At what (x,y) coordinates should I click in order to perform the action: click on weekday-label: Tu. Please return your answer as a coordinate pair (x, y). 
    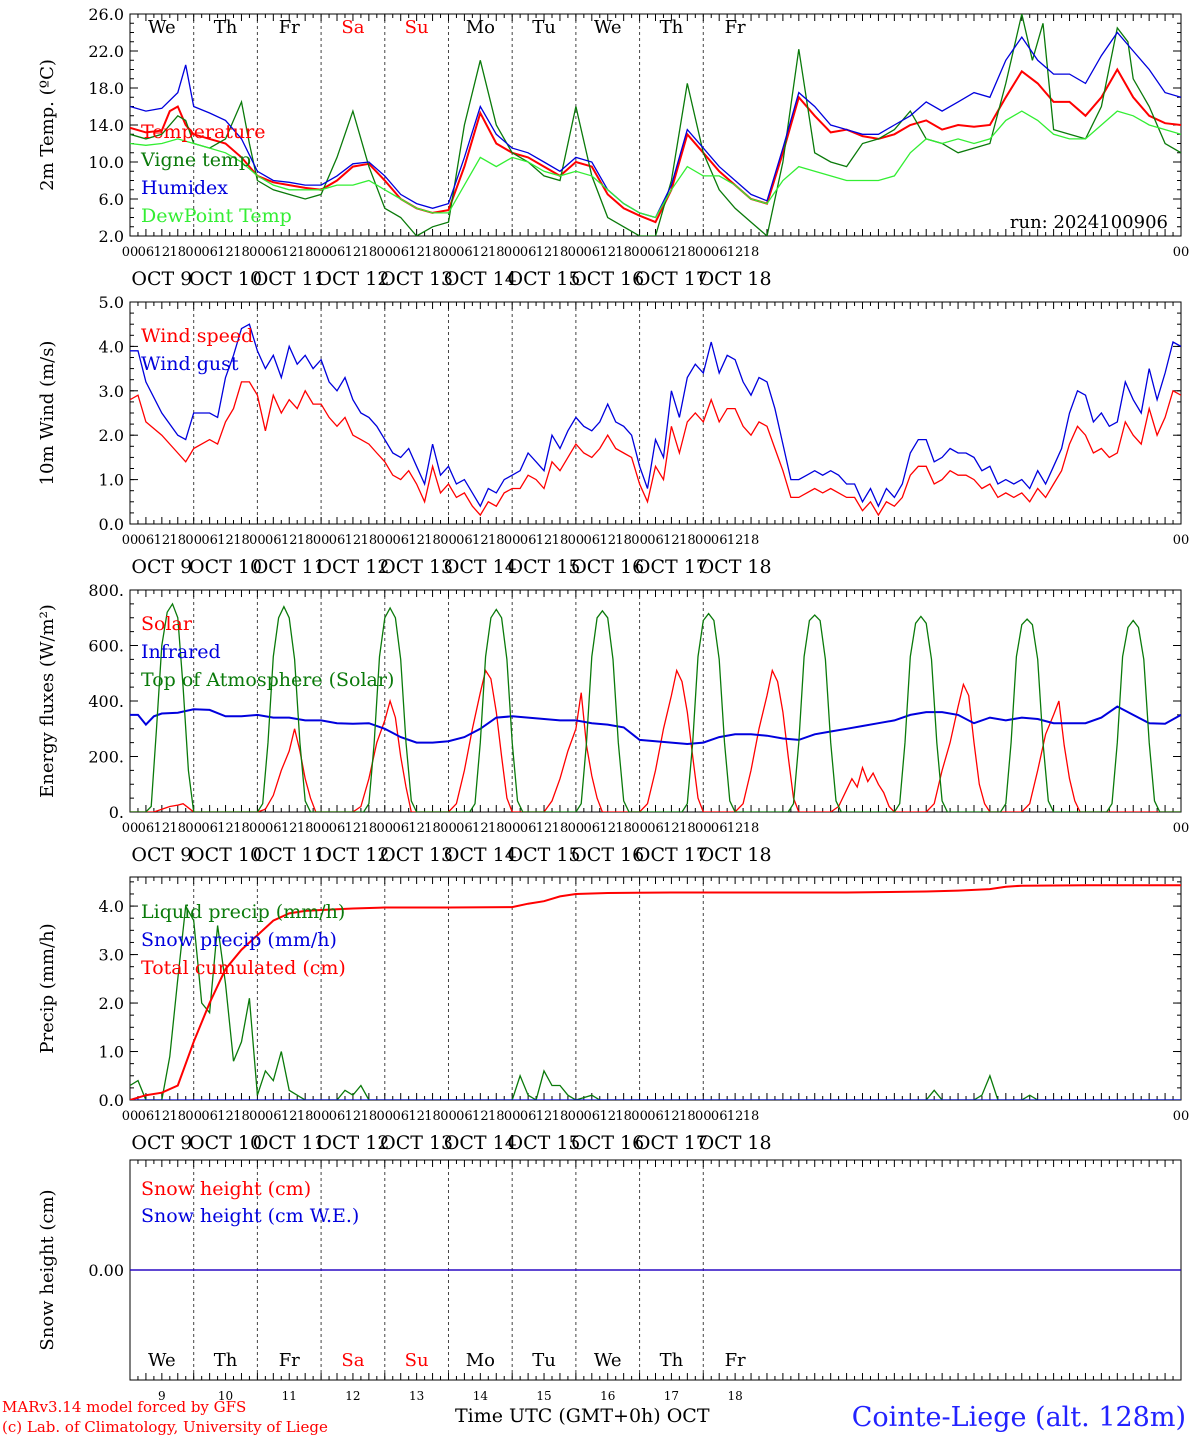
    Looking at the image, I should click on (544, 1360).